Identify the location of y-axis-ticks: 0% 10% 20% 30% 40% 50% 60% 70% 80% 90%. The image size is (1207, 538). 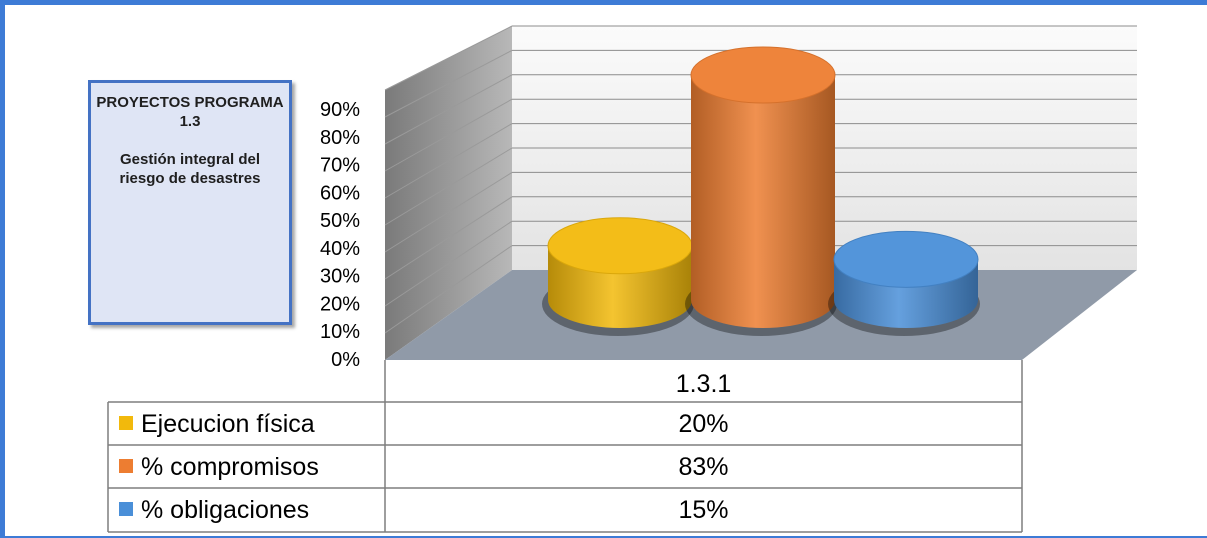
(340, 235).